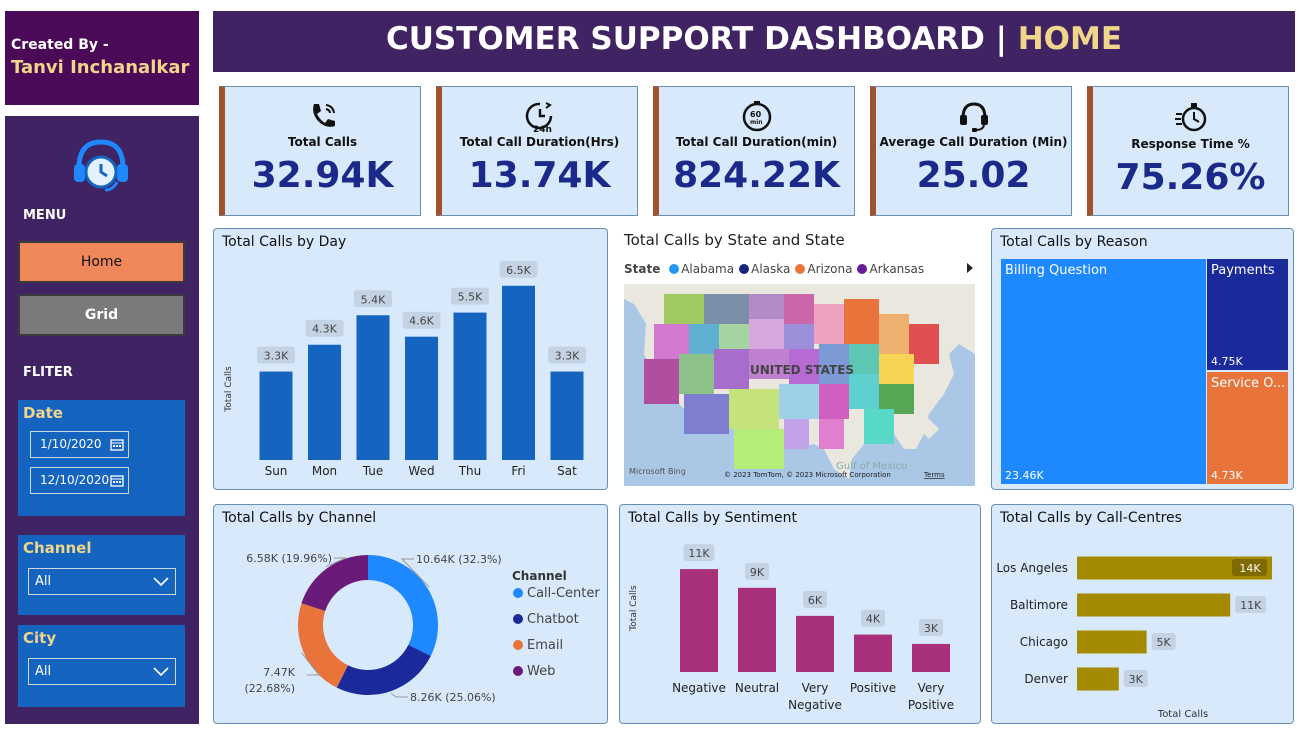 Image resolution: width=1302 pixels, height=733 pixels. Describe the element at coordinates (117, 481) in the screenshot. I see `calendar-icon` at that location.